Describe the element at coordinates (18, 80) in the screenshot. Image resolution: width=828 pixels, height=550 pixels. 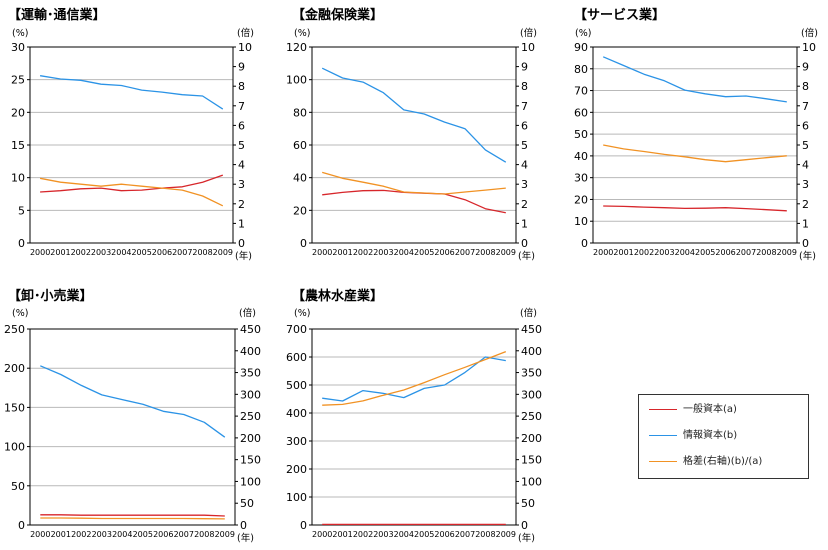
I see `left-tick-label: 25` at that location.